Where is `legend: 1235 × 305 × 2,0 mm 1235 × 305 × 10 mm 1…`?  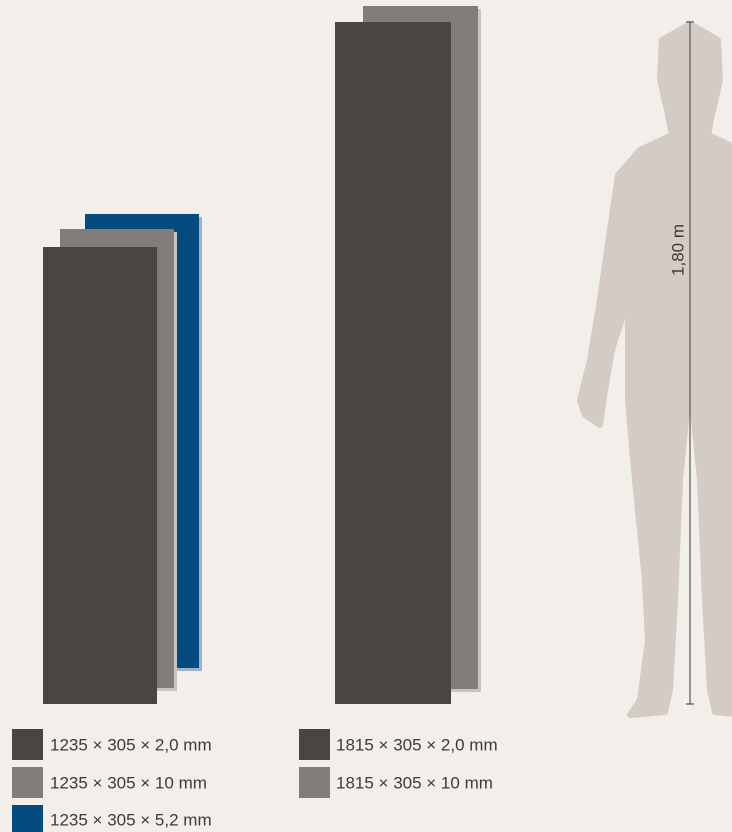
legend: 1235 × 305 × 2,0 mm 1235 × 305 × 10 mm 1… is located at coordinates (255, 780).